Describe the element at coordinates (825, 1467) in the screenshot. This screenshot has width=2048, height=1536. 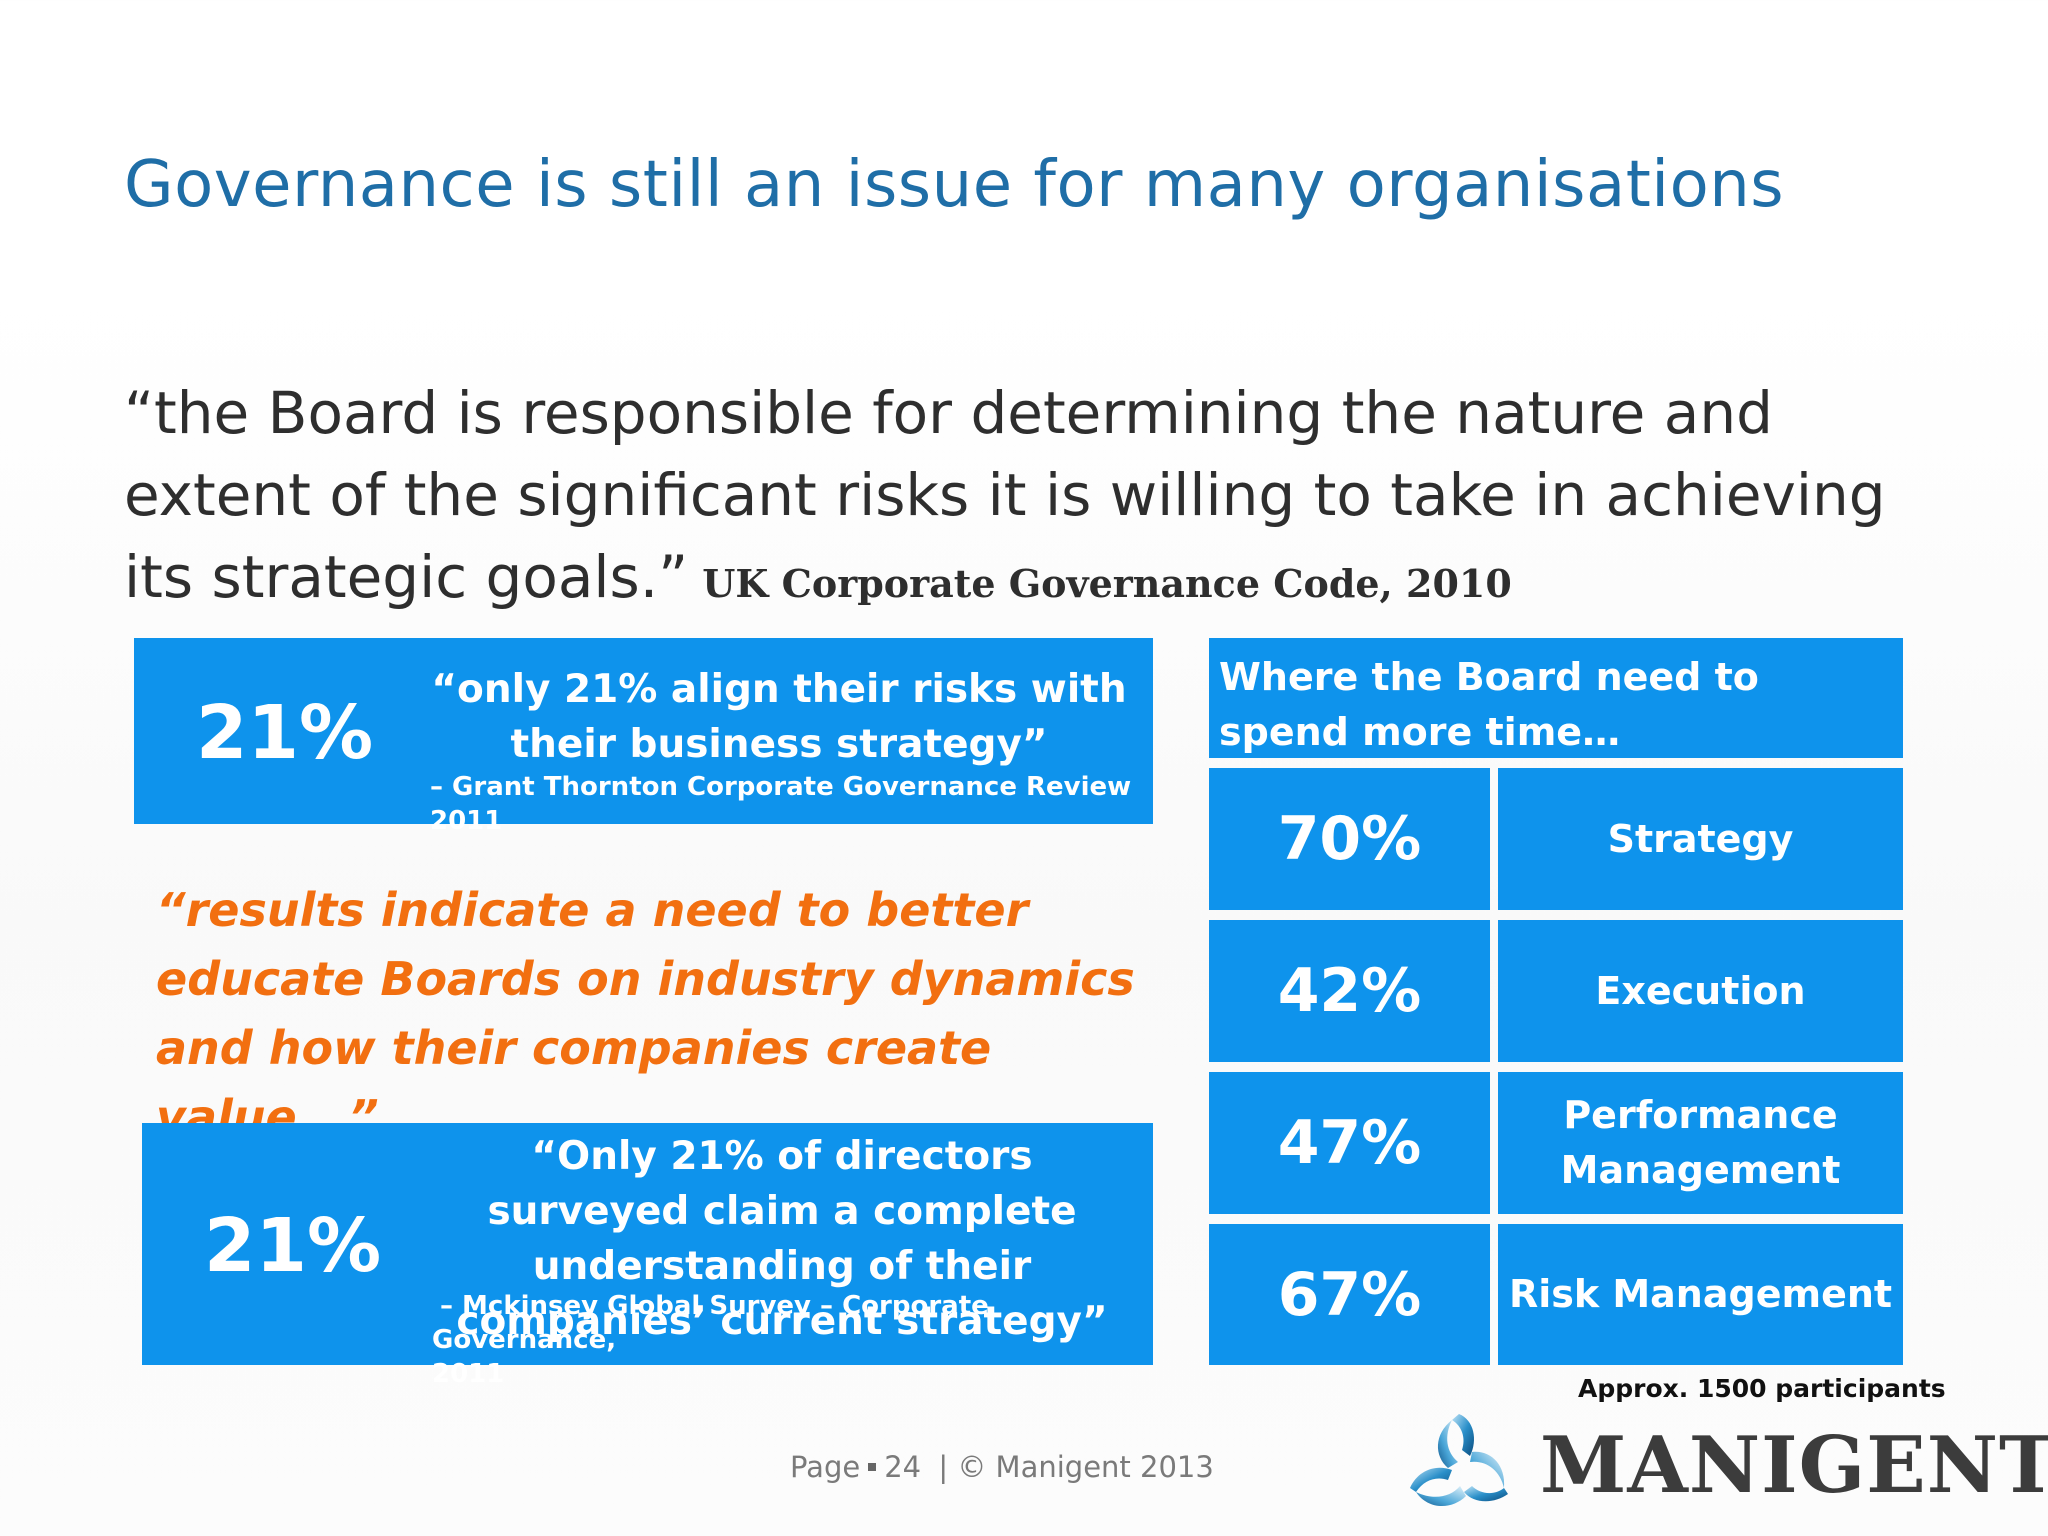
I see `page-label: Page` at that location.